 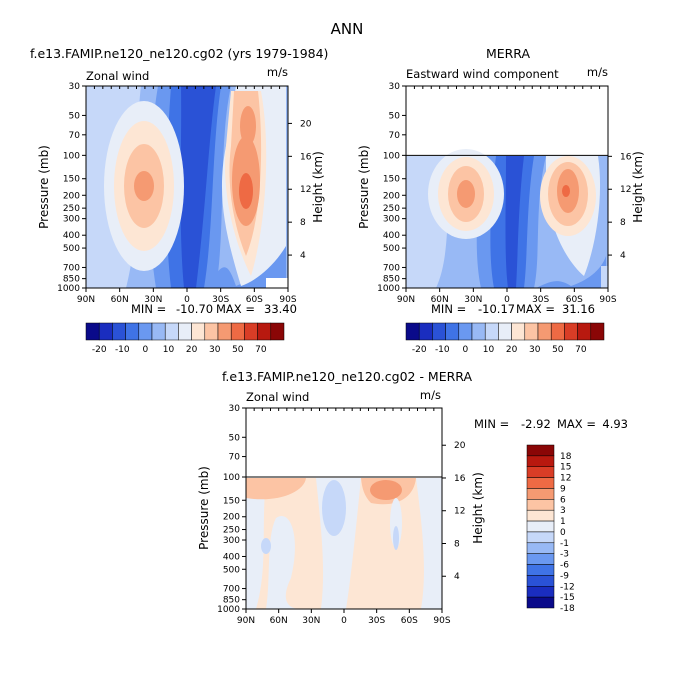 What do you see at coordinates (122, 350) in the screenshot?
I see `colorbar-label: -10` at bounding box center [122, 350].